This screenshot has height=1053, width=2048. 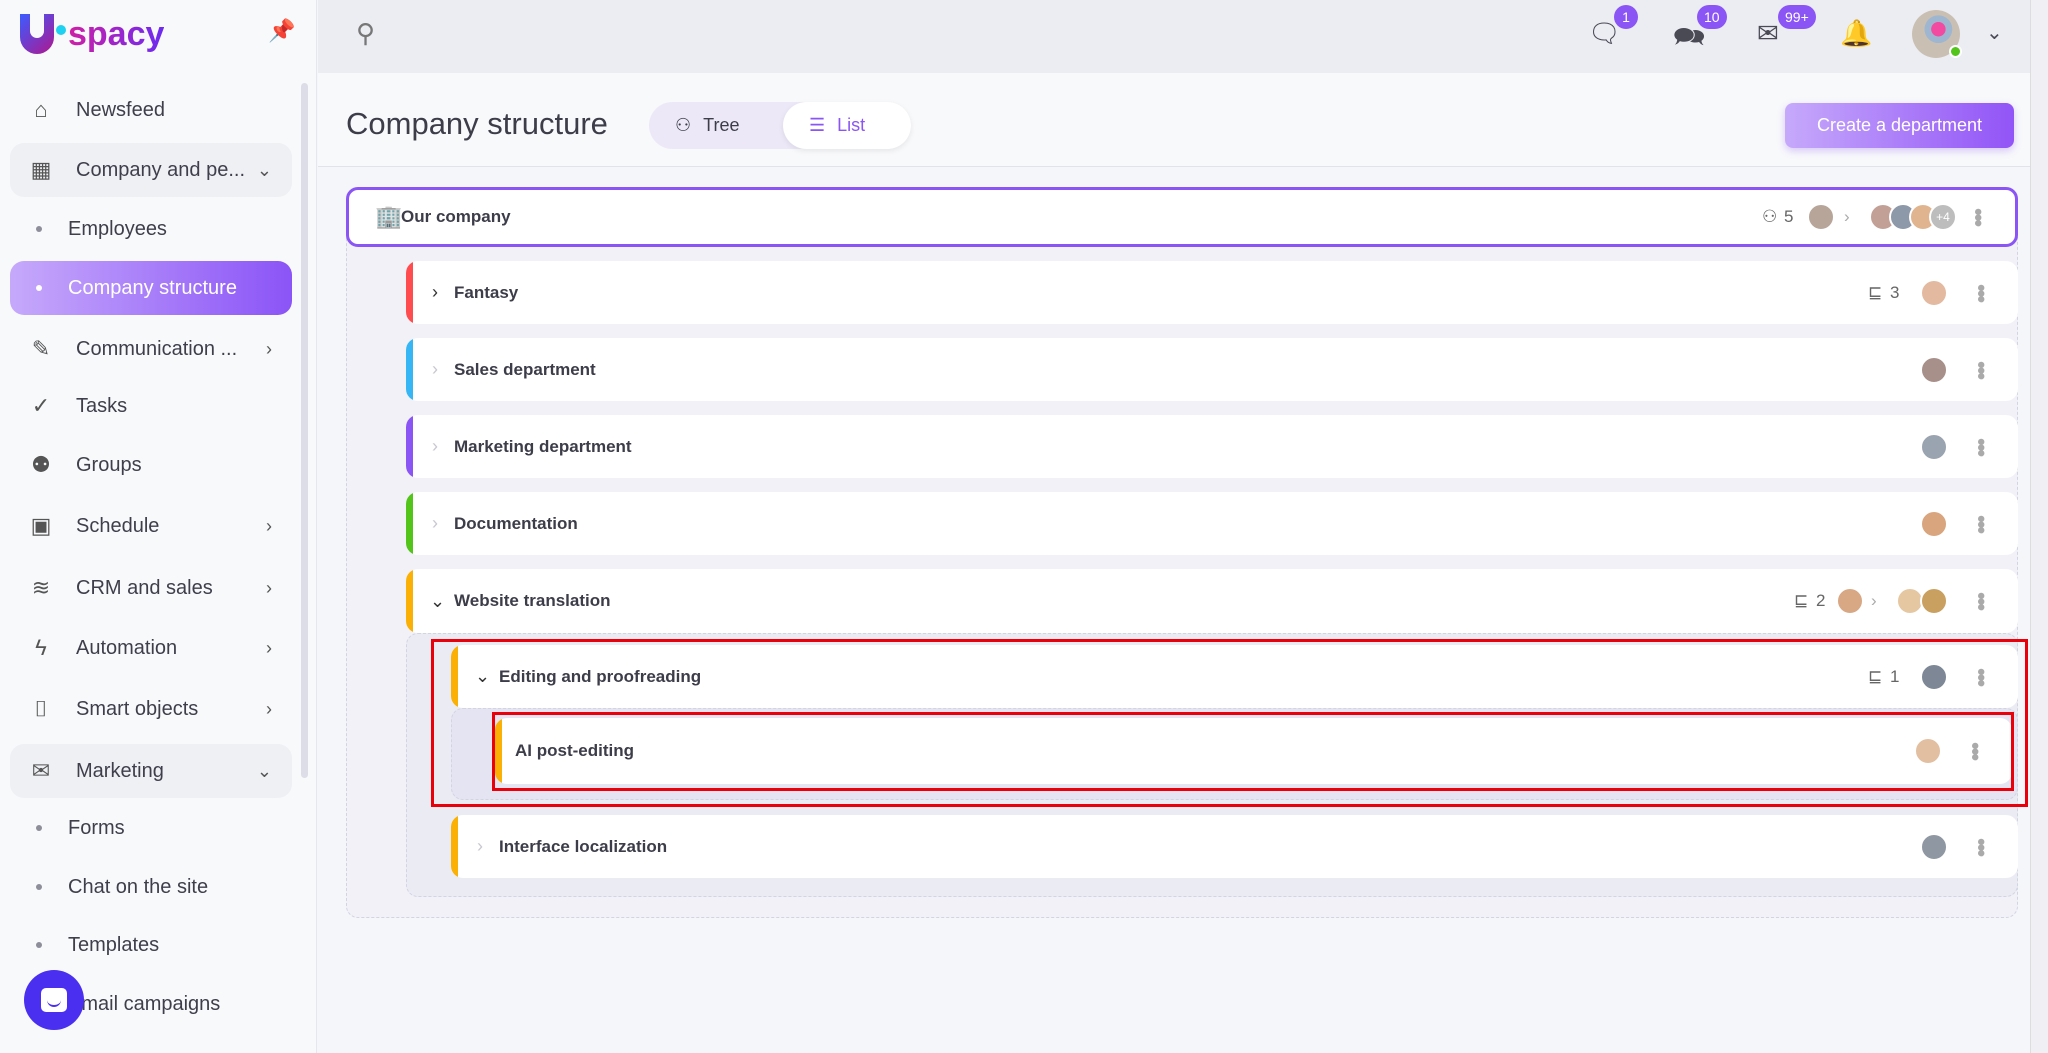 I want to click on uspacy-logo: spacy, so click(x=92, y=34).